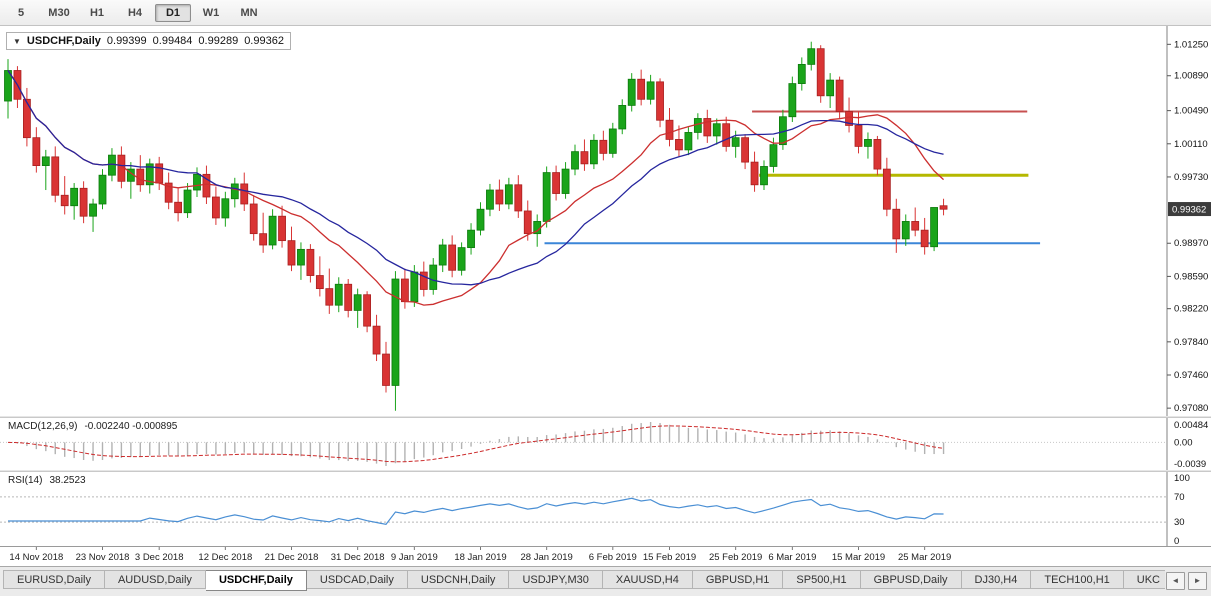 The image size is (1211, 596). I want to click on rsi-pane-chart: 100 70 30 0, so click(605, 509).